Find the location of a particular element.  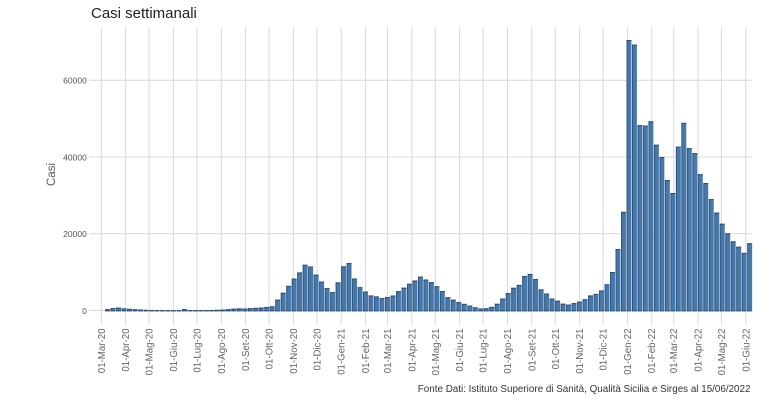

svg-text: 01-Ott-21 is located at coordinates (556, 349).